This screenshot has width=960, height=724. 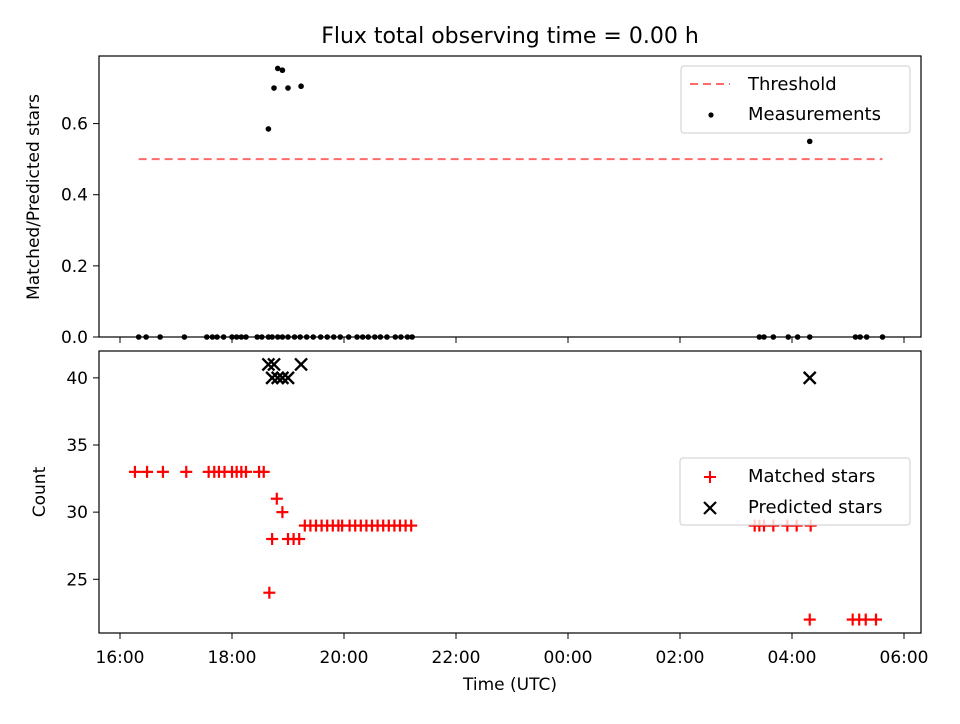 I want to click on top-legend-measurement-swatch, so click(x=711, y=115).